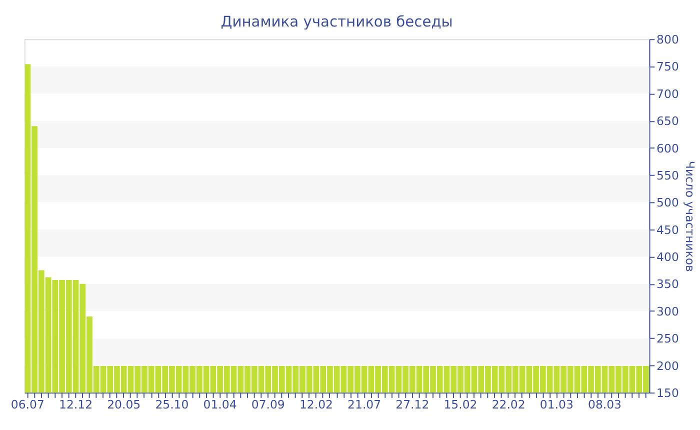 The width and height of the screenshot is (700, 430). What do you see at coordinates (667, 229) in the screenshot?
I see `y-tick-label: 450` at bounding box center [667, 229].